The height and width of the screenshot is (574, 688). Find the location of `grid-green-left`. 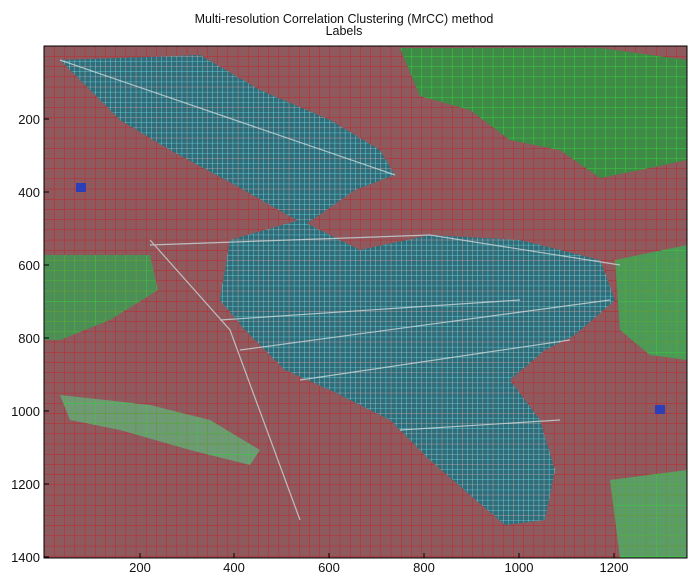

grid-green-left is located at coordinates (101, 297).